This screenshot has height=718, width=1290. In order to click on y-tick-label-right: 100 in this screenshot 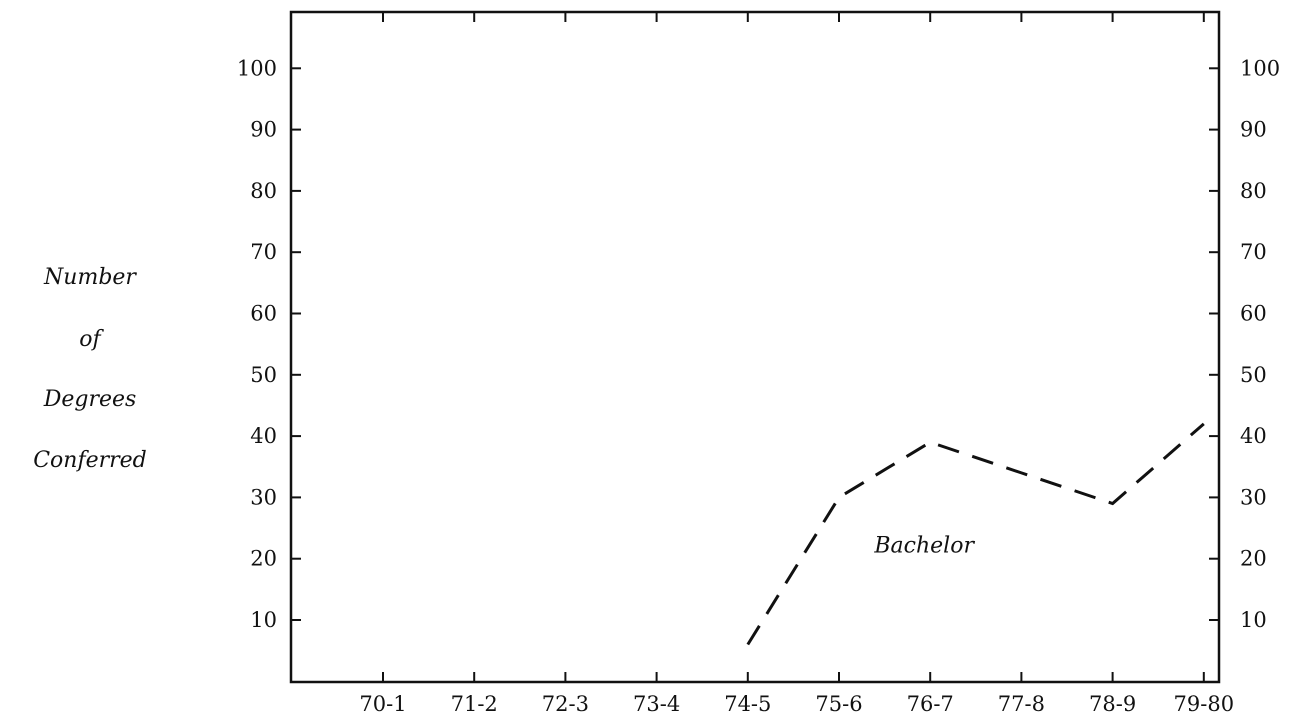, I will do `click(1260, 68)`.